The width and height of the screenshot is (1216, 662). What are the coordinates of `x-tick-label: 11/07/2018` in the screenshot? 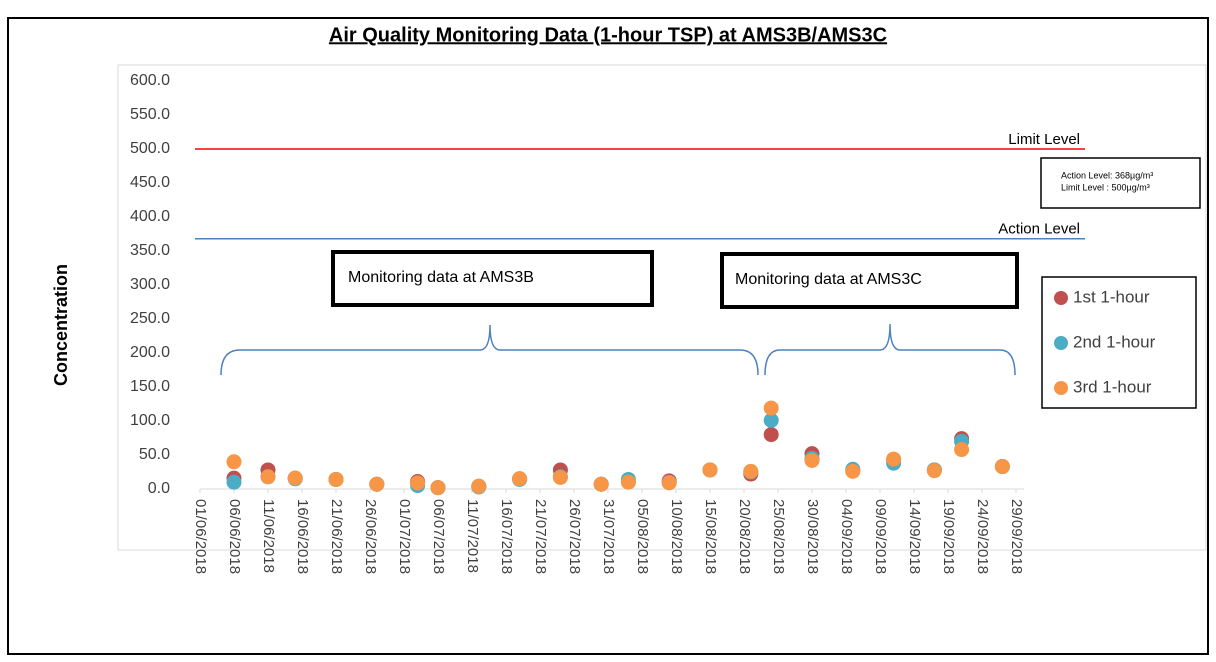 It's located at (472, 536).